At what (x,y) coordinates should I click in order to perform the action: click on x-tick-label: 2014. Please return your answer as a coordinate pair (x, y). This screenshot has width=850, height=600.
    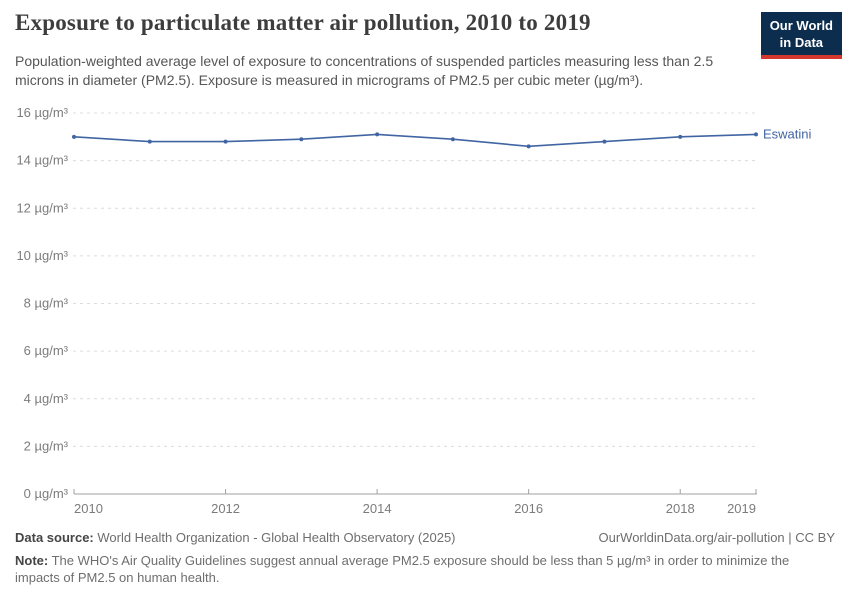
    Looking at the image, I should click on (377, 508).